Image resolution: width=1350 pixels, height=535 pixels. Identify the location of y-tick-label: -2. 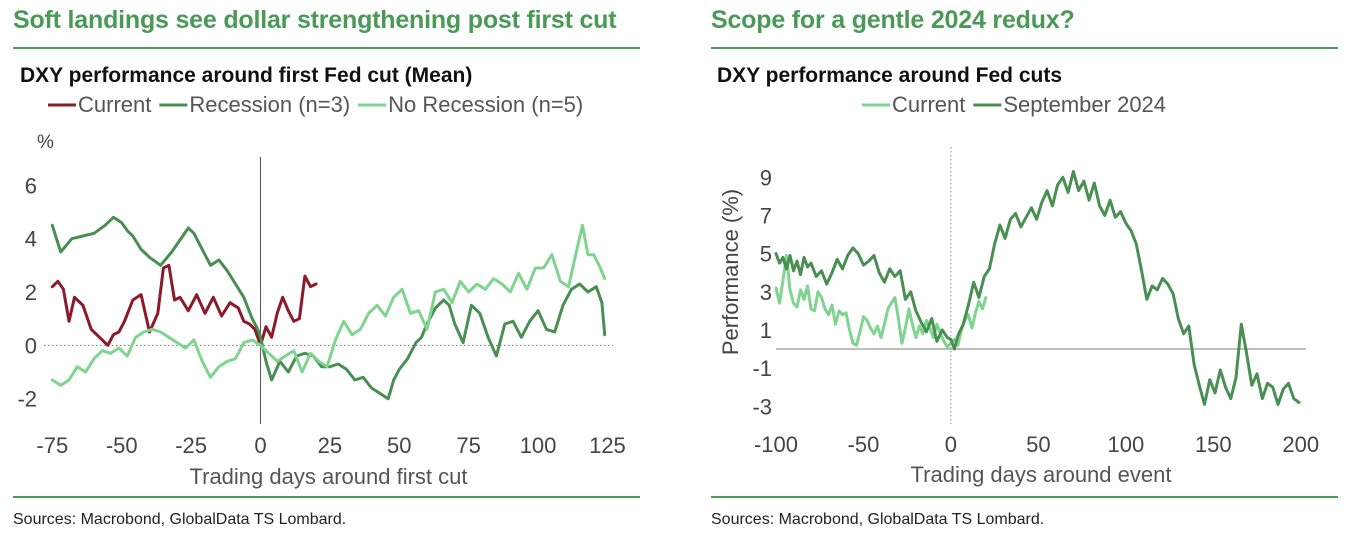
(27, 399).